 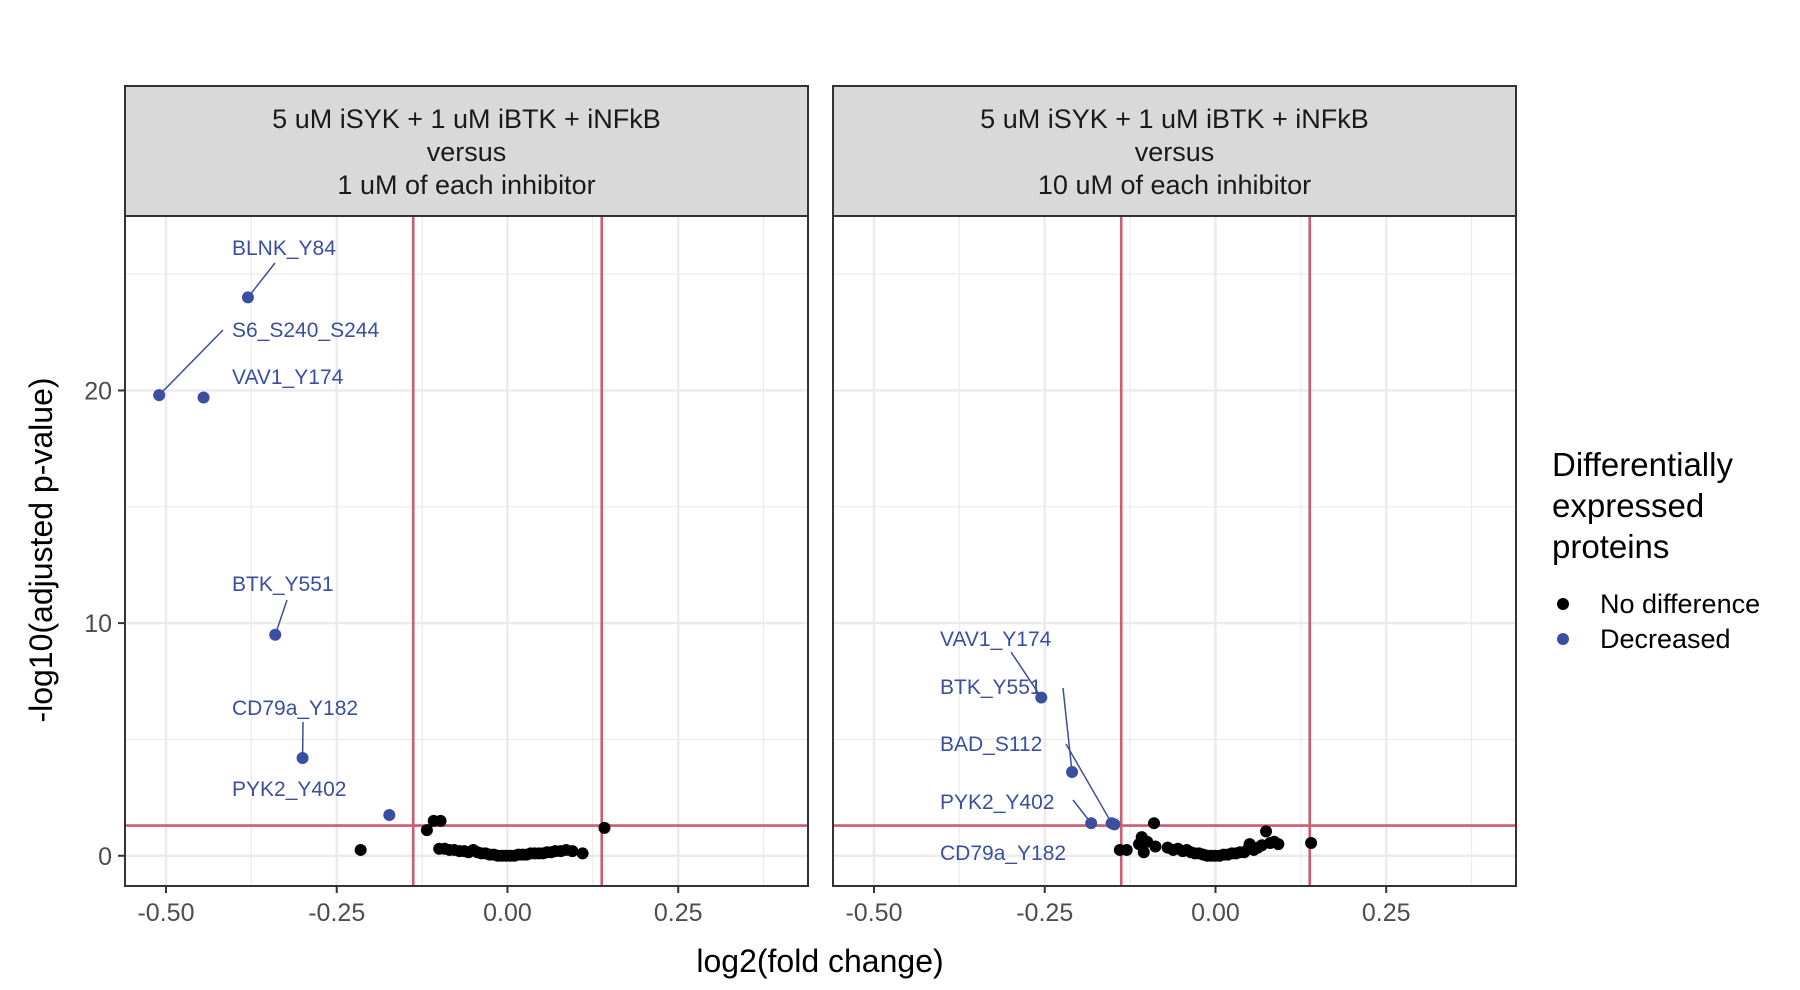 I want to click on y-tick-label: 10, so click(x=98, y=624).